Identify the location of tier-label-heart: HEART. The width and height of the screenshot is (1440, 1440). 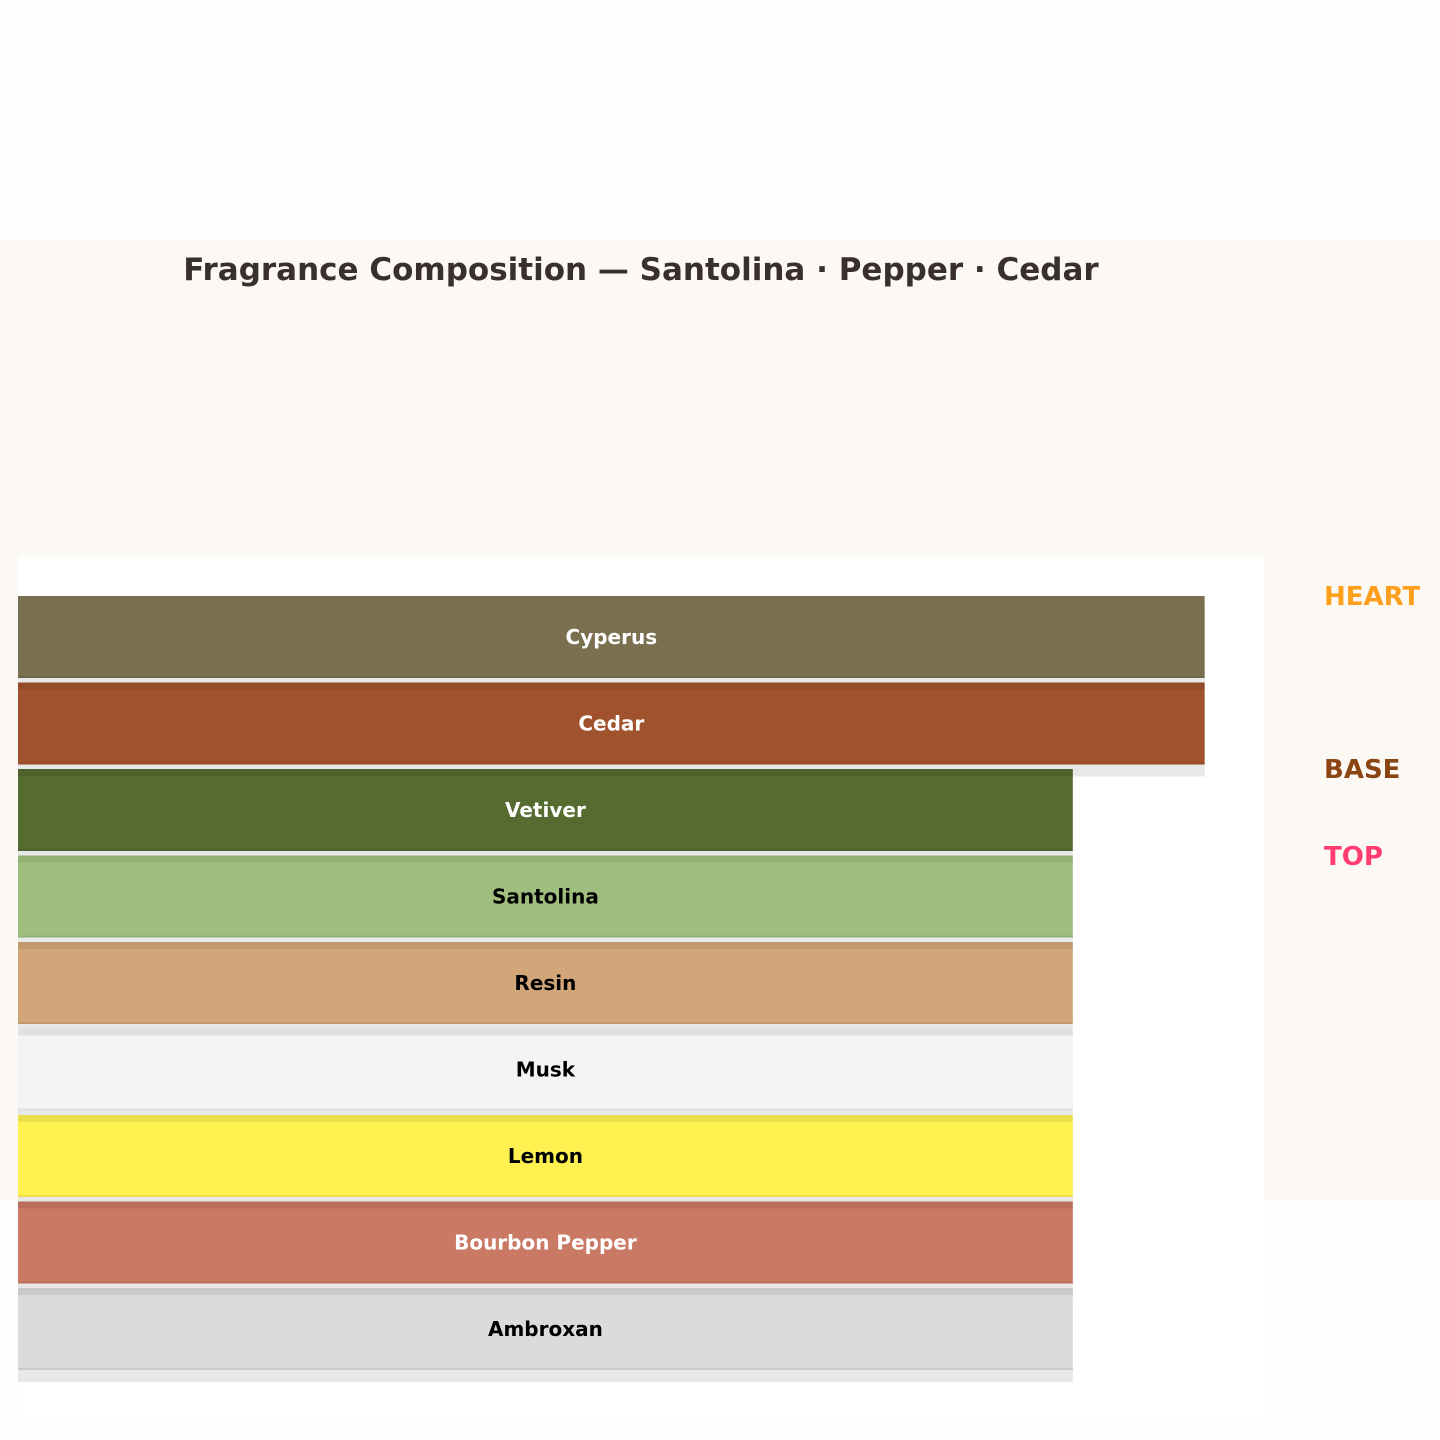
(1372, 597).